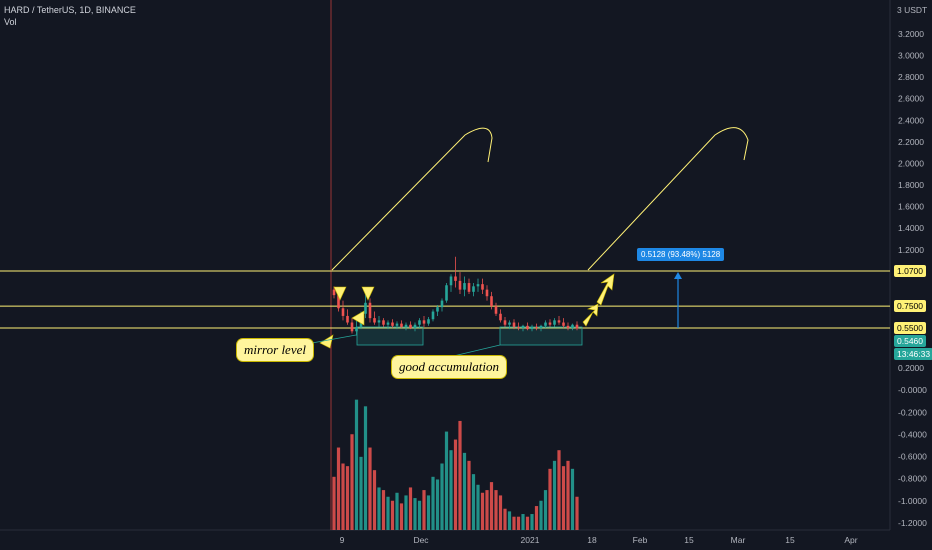 The height and width of the screenshot is (550, 932). Describe the element at coordinates (911, 77) in the screenshot. I see `price-tick-label: 2.8000` at that location.